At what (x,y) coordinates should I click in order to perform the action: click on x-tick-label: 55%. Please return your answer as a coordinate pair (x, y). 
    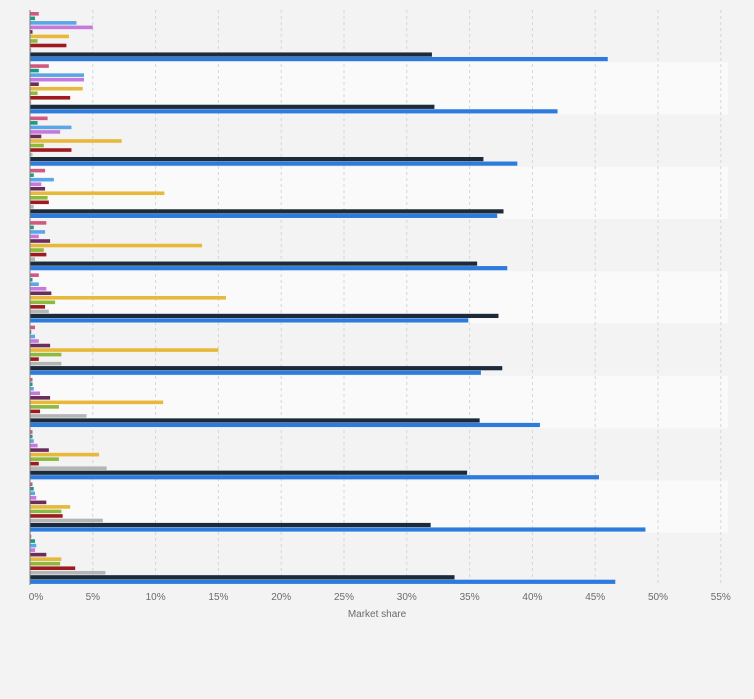
    Looking at the image, I should click on (721, 597).